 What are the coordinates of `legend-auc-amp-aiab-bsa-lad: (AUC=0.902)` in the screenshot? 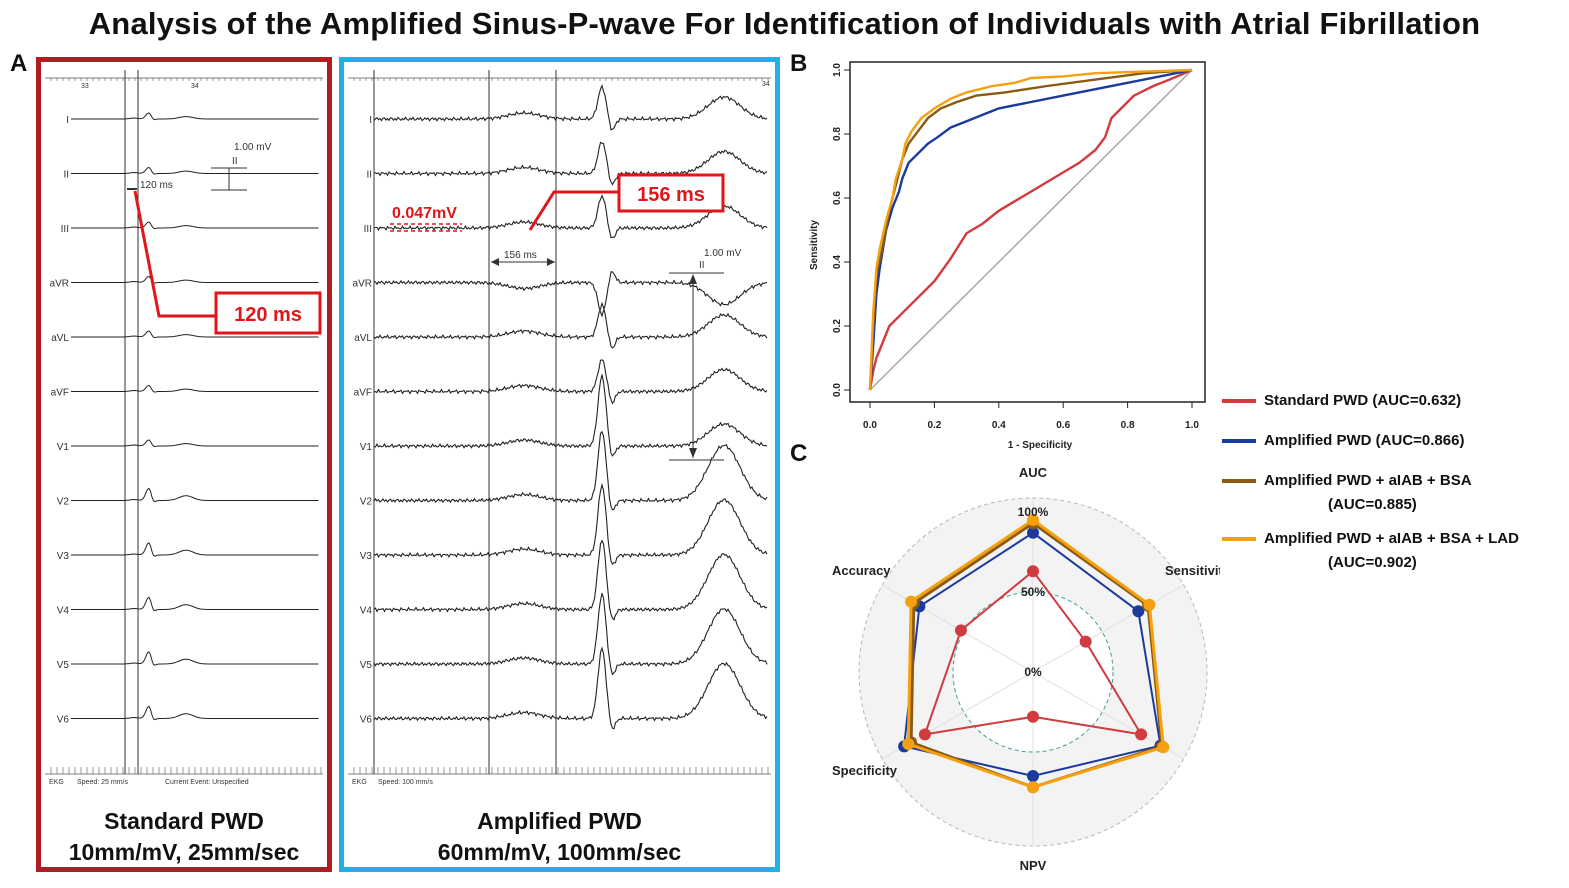 It's located at (1372, 562).